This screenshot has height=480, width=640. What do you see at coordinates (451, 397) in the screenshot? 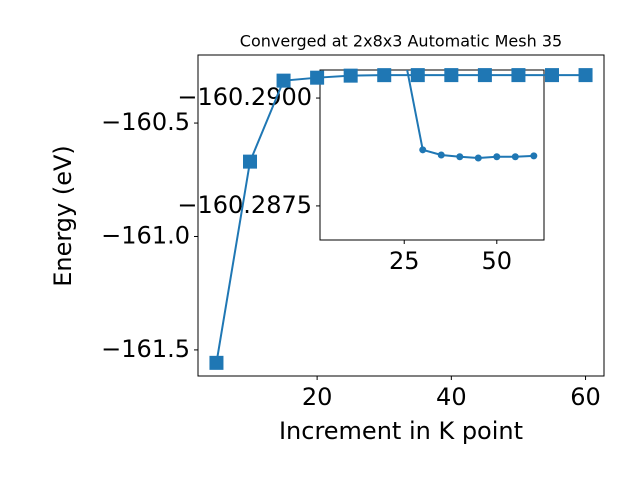
I see `x-tick-label: 40` at bounding box center [451, 397].